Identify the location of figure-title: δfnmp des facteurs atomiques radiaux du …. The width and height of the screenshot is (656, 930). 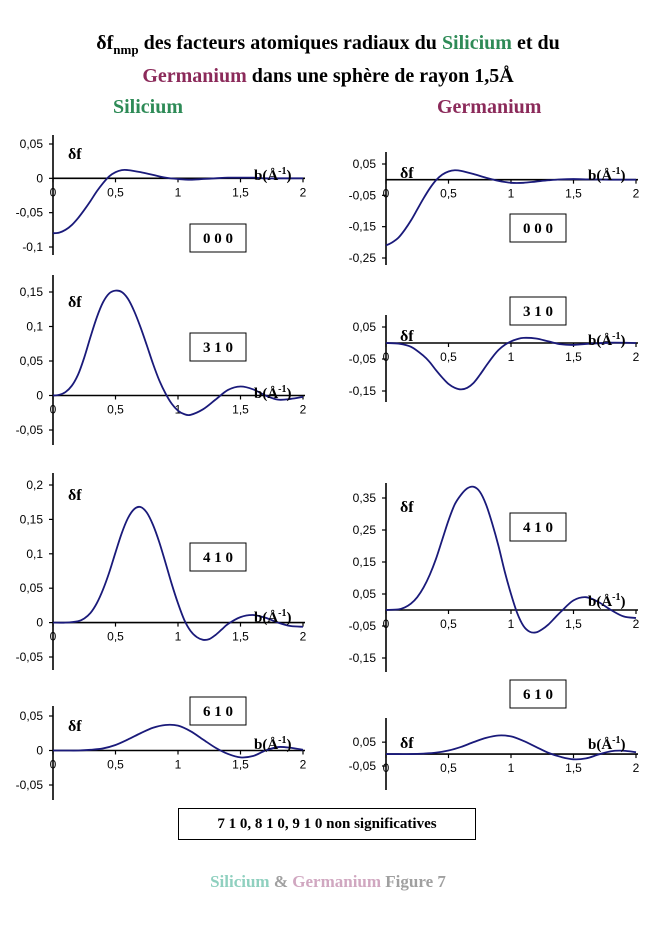
(328, 59).